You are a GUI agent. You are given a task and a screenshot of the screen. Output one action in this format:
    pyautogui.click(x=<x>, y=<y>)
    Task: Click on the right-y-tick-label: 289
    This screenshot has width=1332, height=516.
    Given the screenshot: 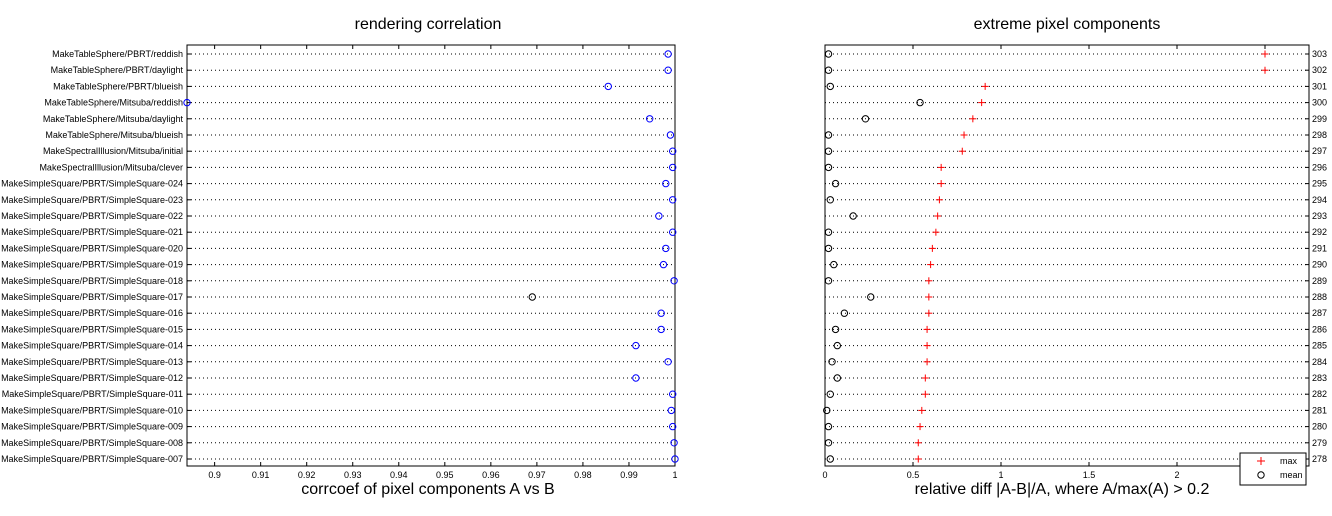 What is the action you would take?
    pyautogui.click(x=1319, y=281)
    